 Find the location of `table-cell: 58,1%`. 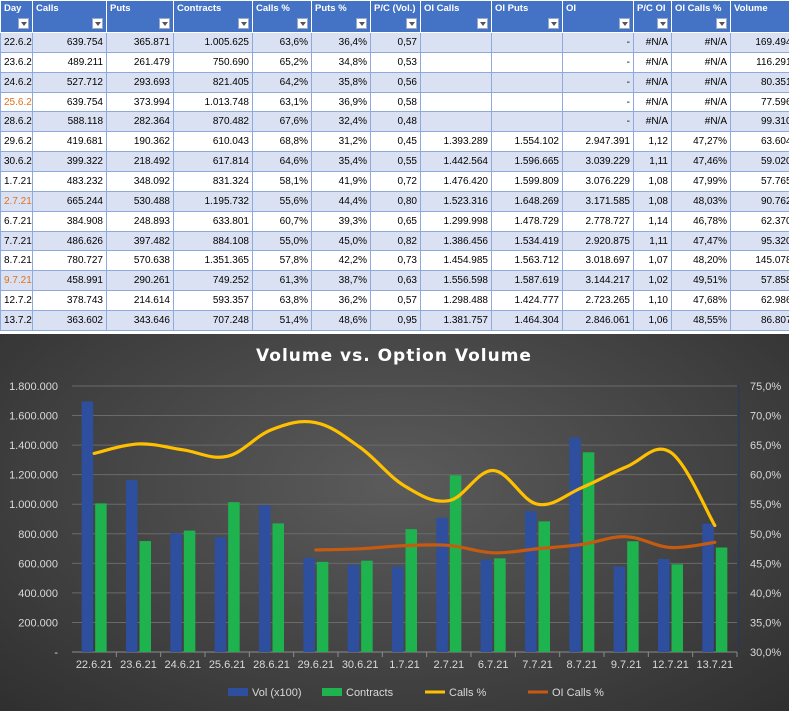

table-cell: 58,1% is located at coordinates (282, 181).